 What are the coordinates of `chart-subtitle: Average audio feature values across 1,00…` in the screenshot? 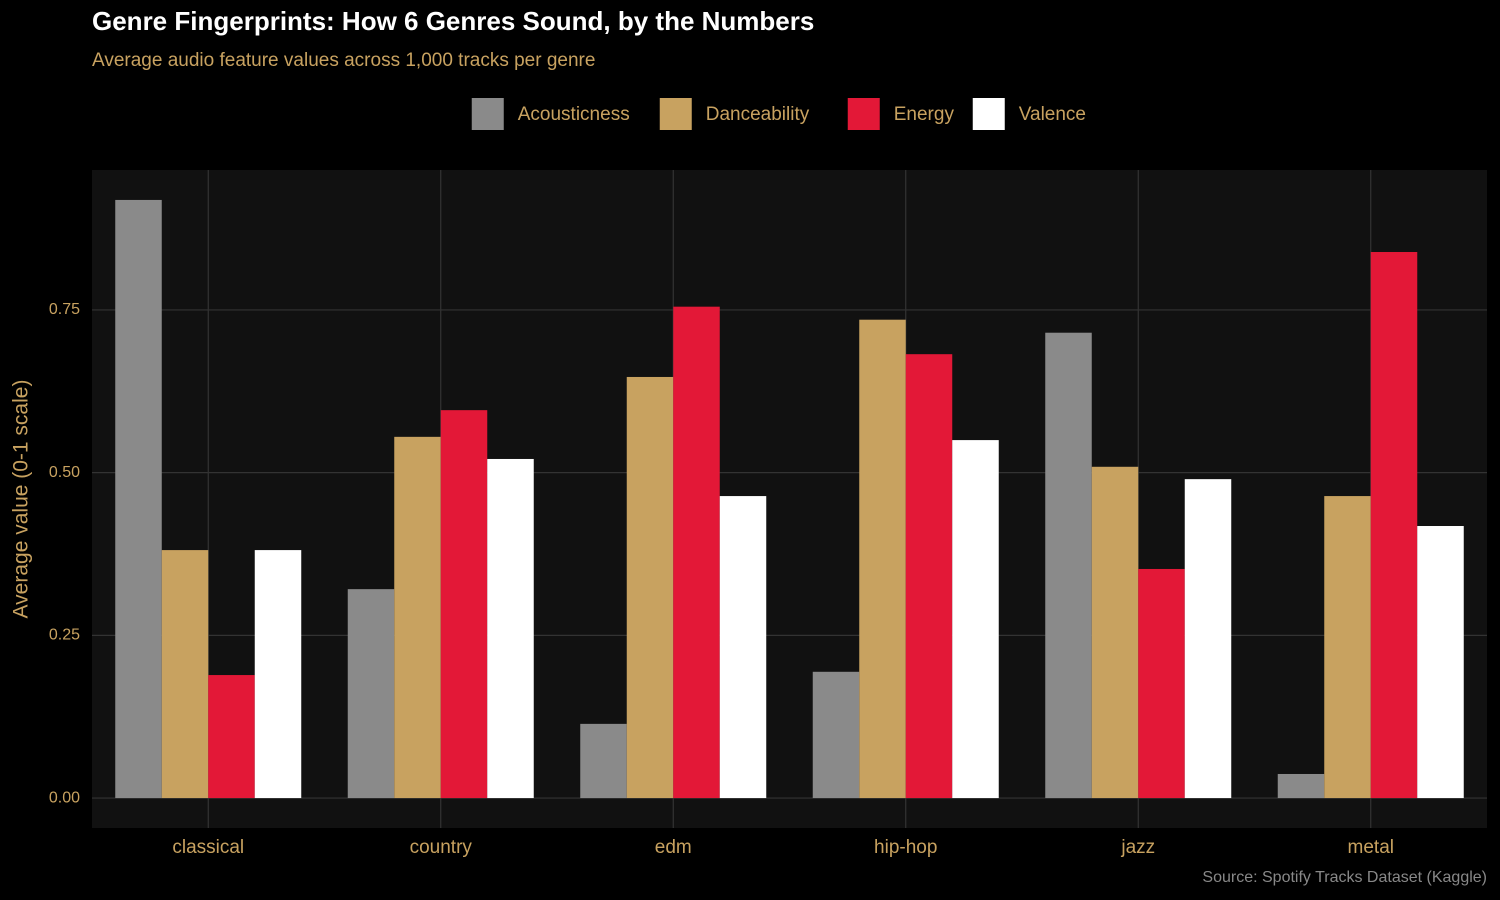 It's located at (343, 60).